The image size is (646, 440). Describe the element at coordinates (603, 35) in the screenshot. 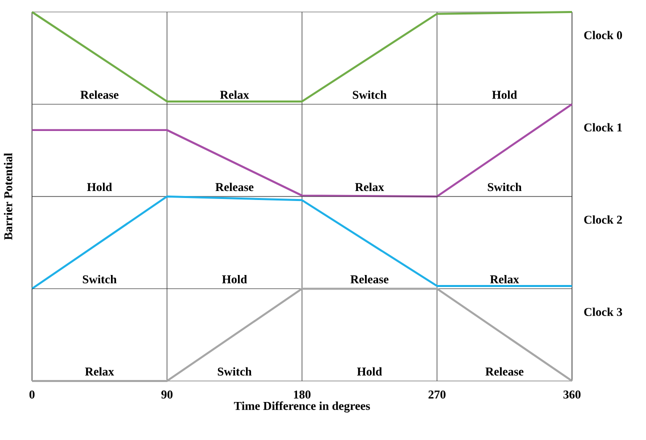

I see `text: Clock 0` at that location.